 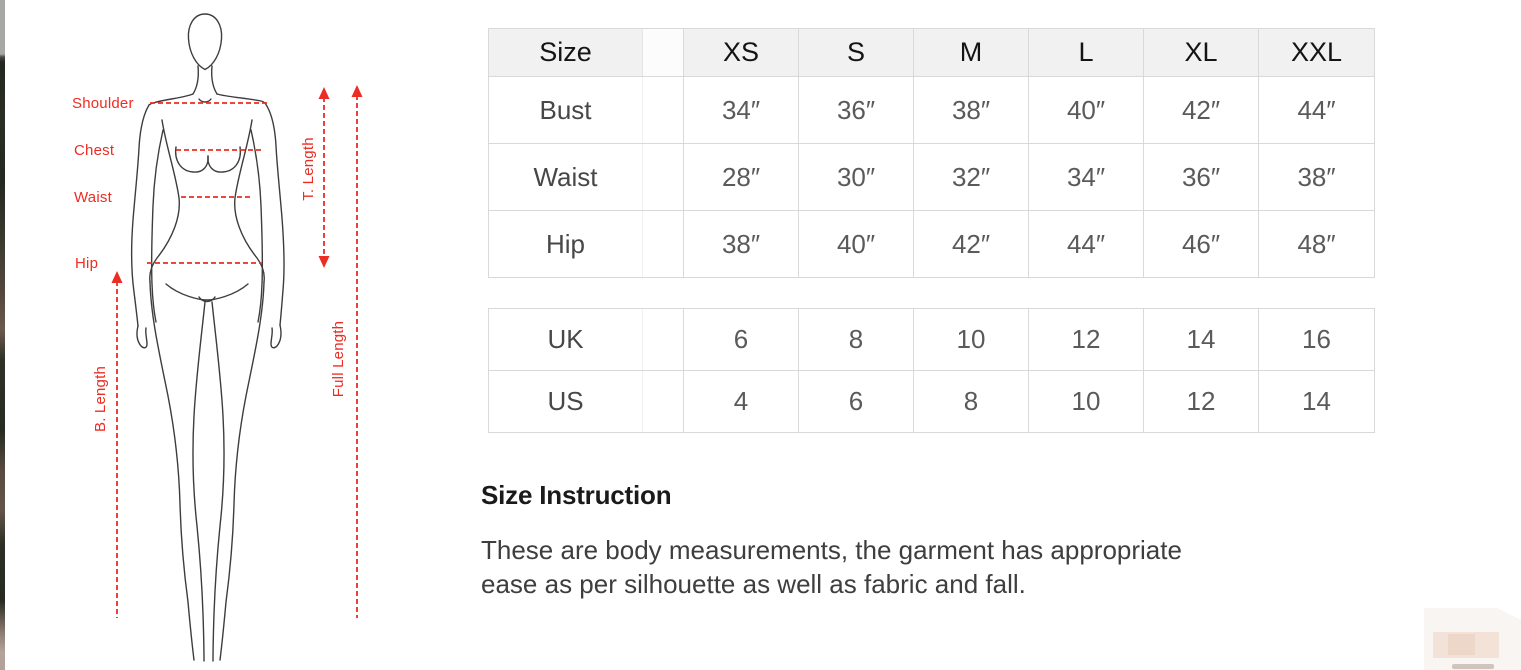 What do you see at coordinates (87, 263) in the screenshot?
I see `hip-label: Hip` at bounding box center [87, 263].